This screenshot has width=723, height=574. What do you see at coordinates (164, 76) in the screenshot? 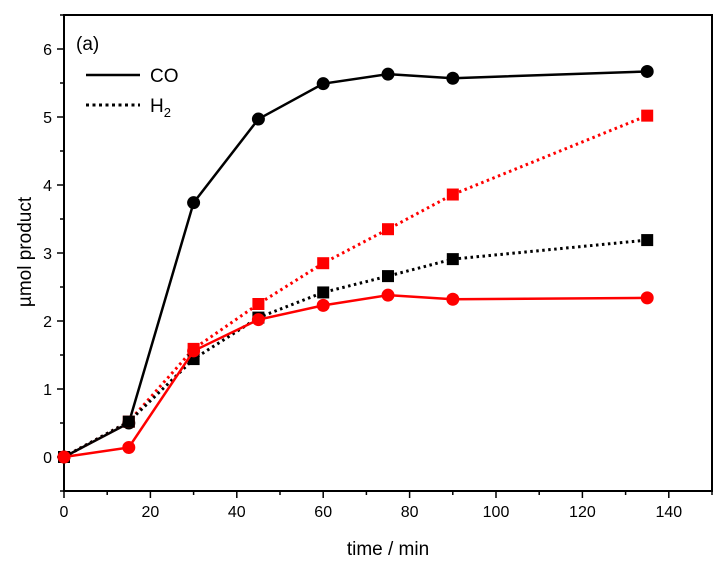
I see `legend-label: CO` at bounding box center [164, 76].